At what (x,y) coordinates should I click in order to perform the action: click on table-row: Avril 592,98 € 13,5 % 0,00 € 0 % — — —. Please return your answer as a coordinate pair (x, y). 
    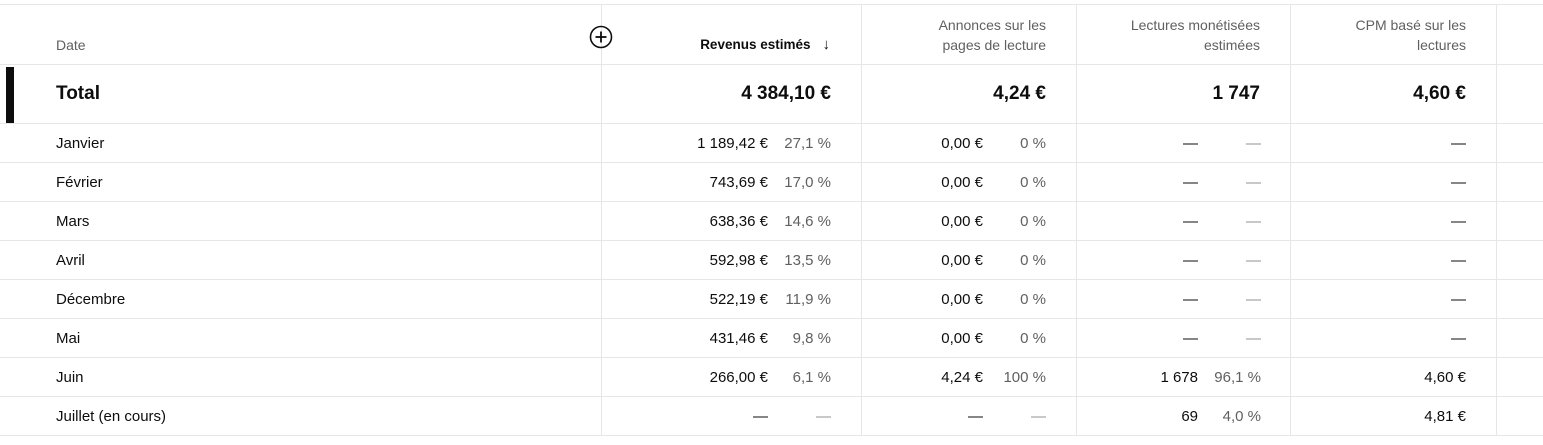
    Looking at the image, I should click on (771, 260).